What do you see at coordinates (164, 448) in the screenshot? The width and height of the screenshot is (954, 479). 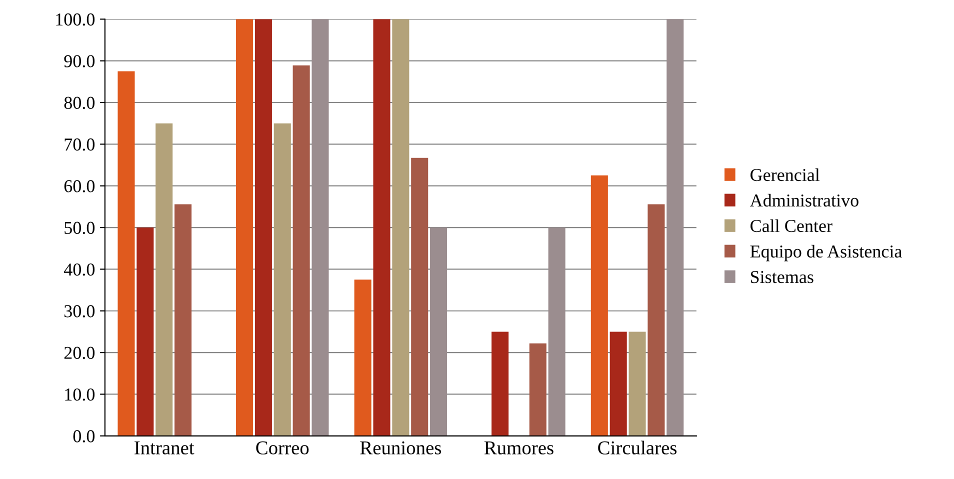 I see `x-tick-label: Intranet` at bounding box center [164, 448].